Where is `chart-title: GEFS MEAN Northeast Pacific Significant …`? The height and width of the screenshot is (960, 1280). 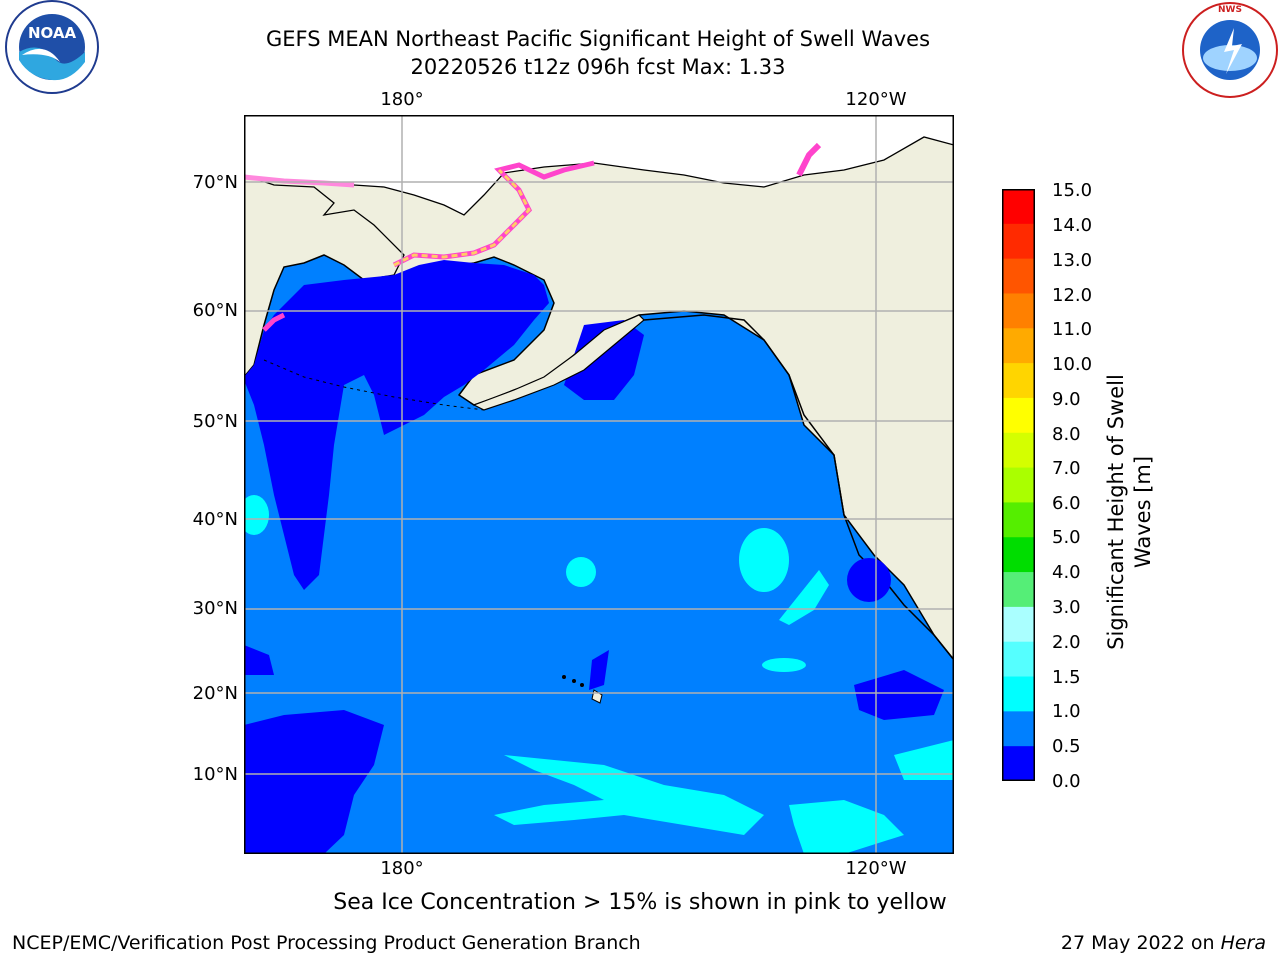 chart-title: GEFS MEAN Northeast Pacific Significant … is located at coordinates (598, 39).